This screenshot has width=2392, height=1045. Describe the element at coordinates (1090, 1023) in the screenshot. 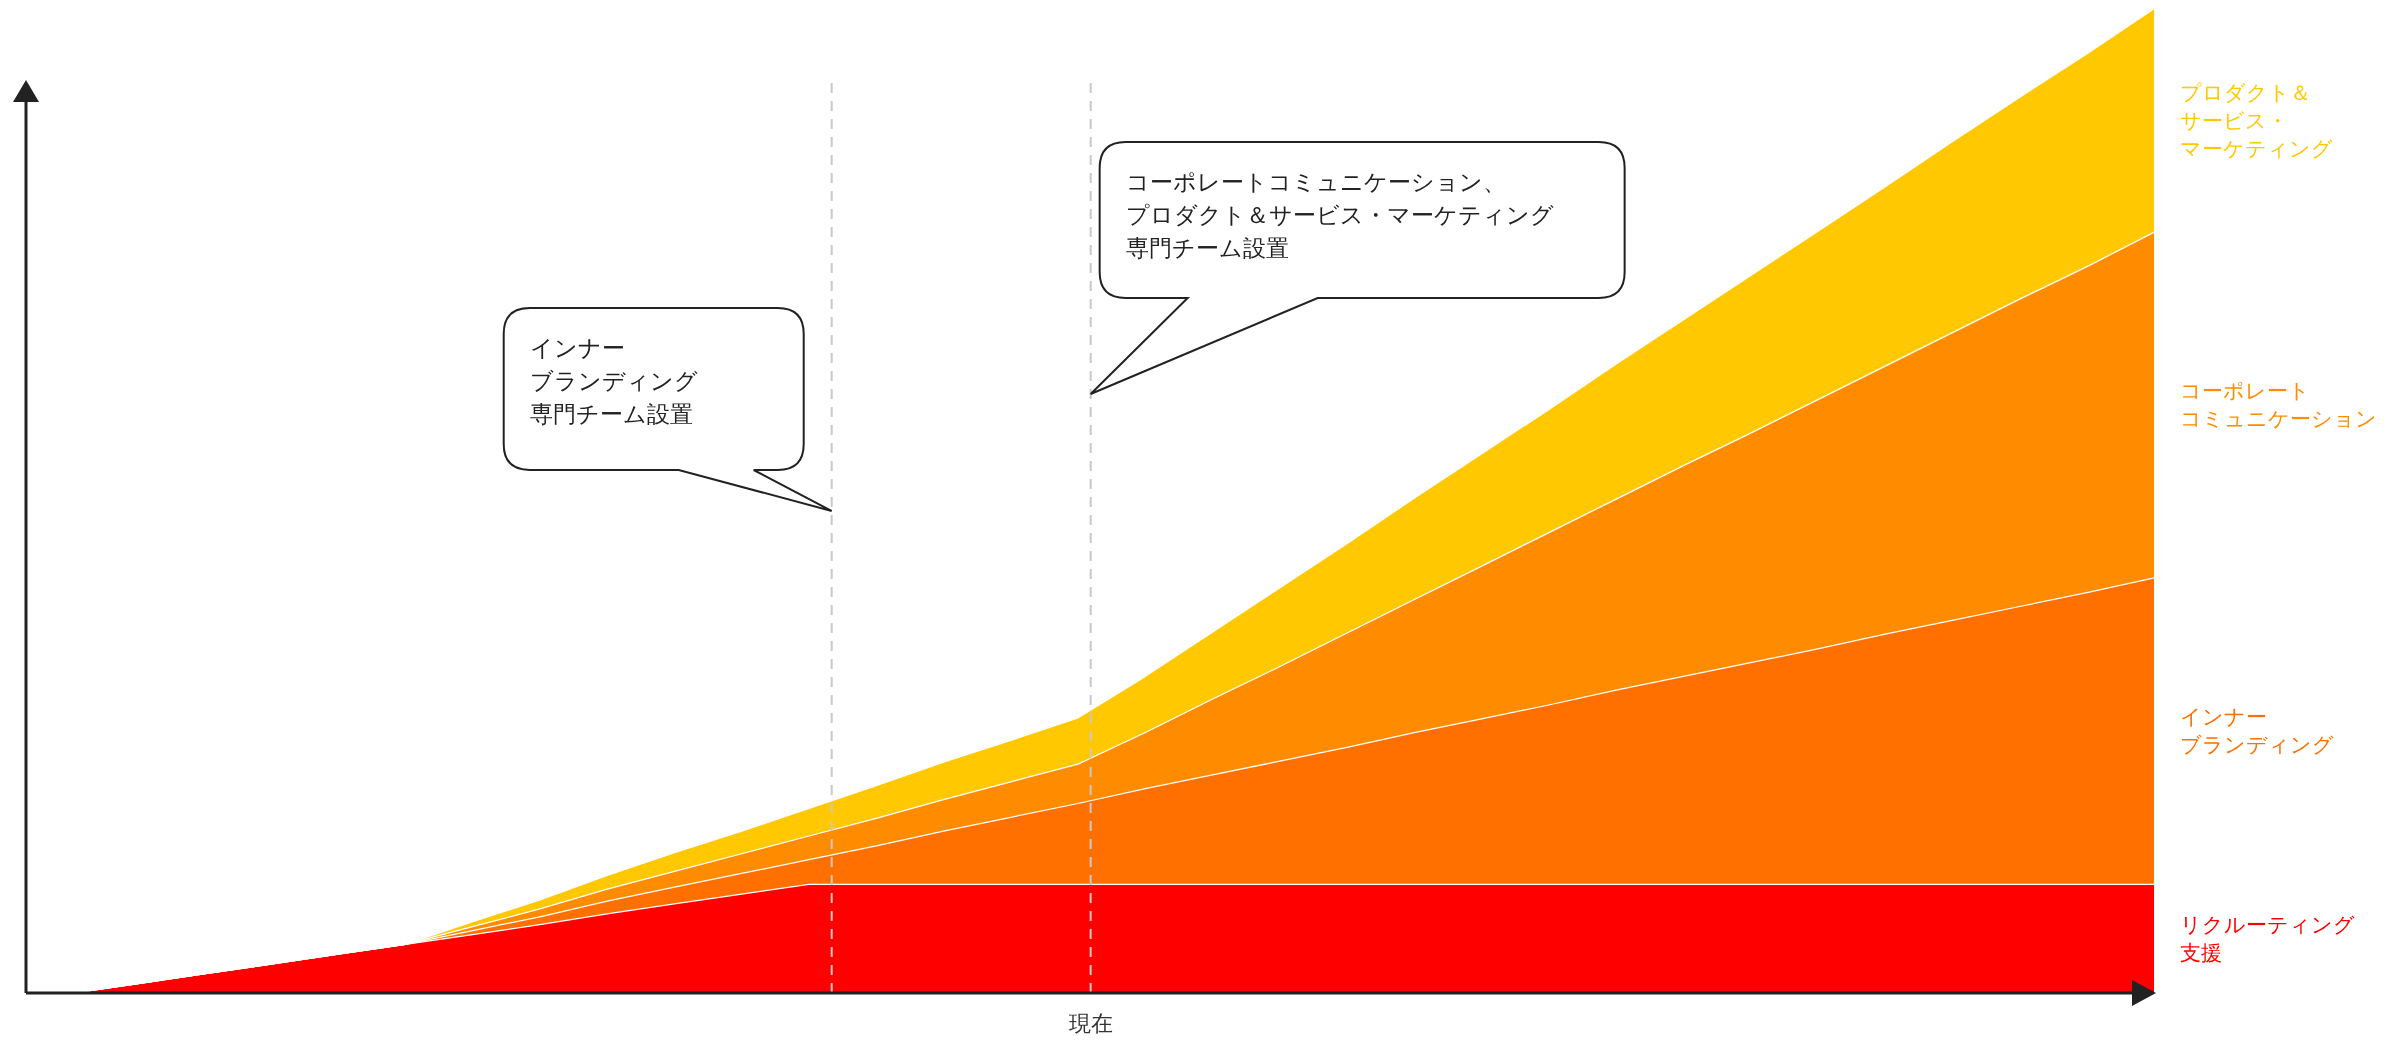

I see `text: 現在` at that location.